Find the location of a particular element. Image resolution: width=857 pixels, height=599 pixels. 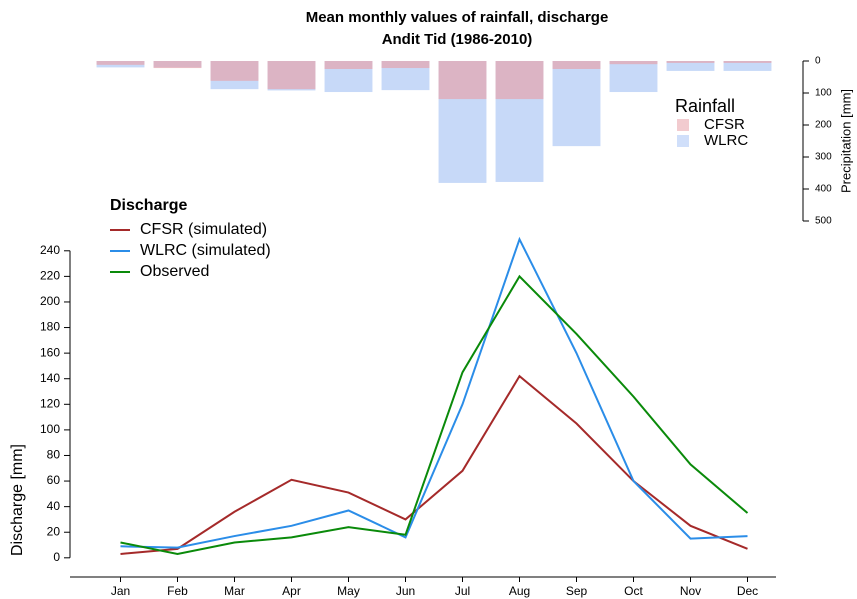

y-tick-label: 220 is located at coordinates (50, 276).